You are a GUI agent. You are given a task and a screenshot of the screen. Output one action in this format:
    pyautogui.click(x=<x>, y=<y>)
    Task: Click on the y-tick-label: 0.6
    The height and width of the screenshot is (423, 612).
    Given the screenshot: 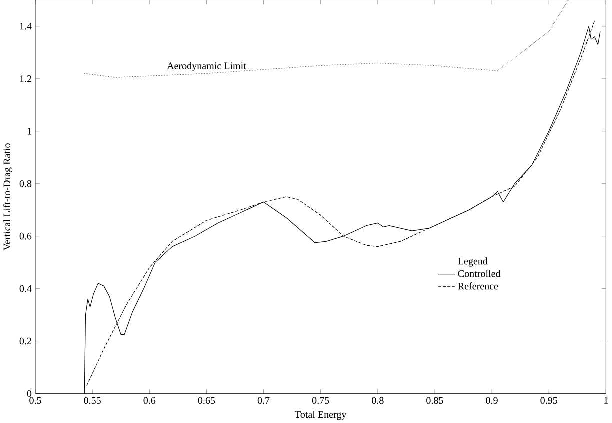 What is the action you would take?
    pyautogui.click(x=26, y=236)
    